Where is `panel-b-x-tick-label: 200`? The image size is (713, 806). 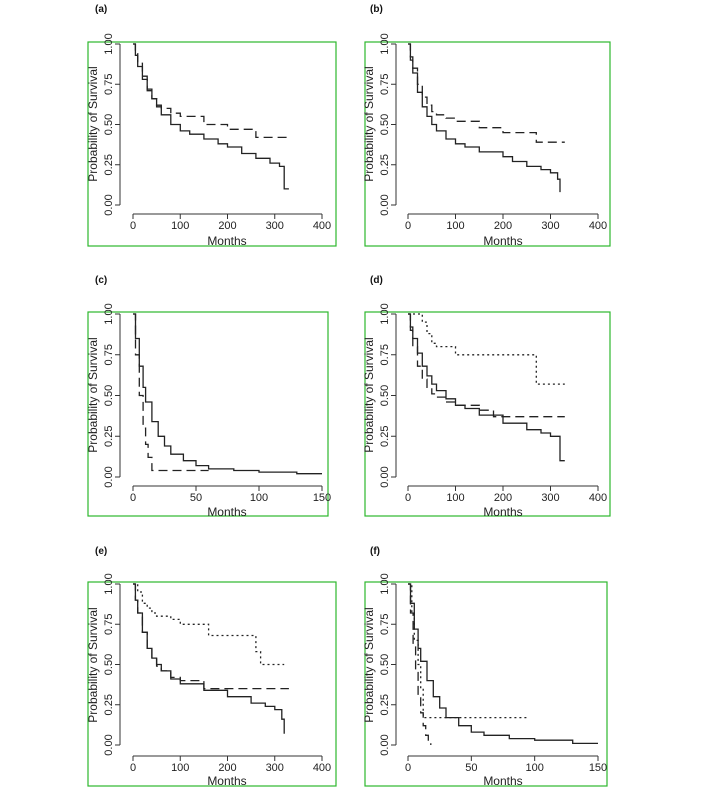 panel-b-x-tick-label: 200 is located at coordinates (503, 226).